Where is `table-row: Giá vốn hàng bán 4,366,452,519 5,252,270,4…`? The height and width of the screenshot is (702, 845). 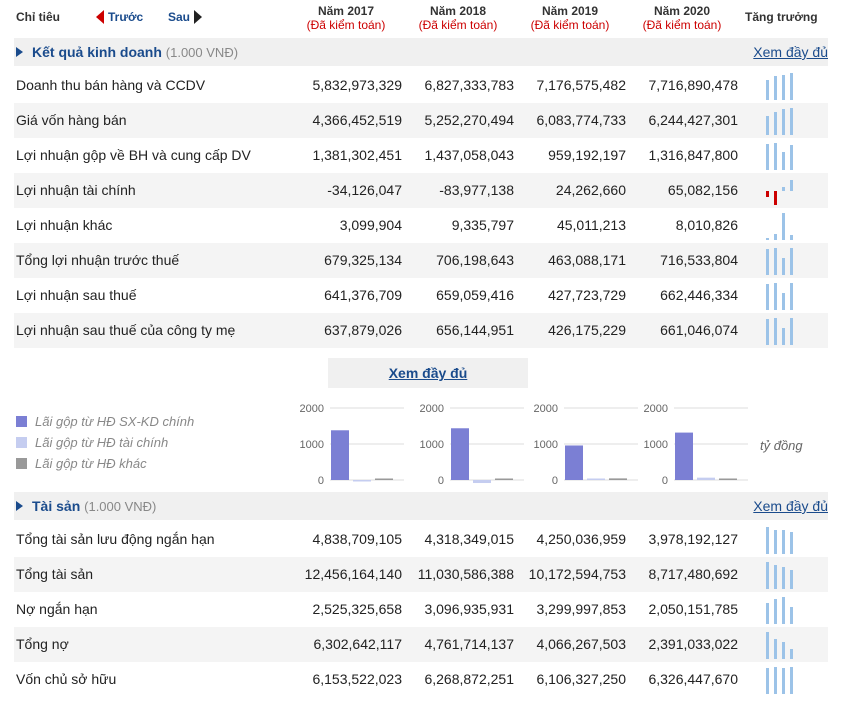
table-row: Giá vốn hàng bán 4,366,452,519 5,252,270,4… is located at coordinates (421, 120).